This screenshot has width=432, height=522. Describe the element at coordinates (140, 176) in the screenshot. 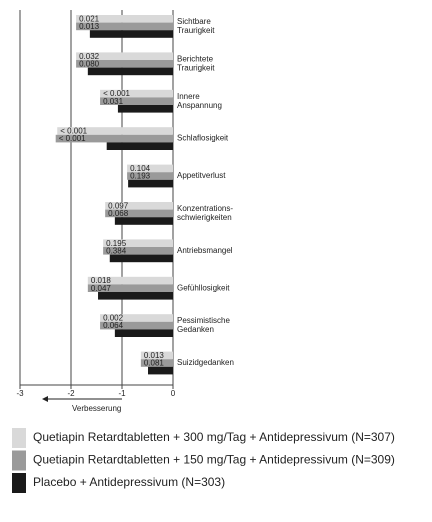

I see `p-value-label: 0.193` at that location.